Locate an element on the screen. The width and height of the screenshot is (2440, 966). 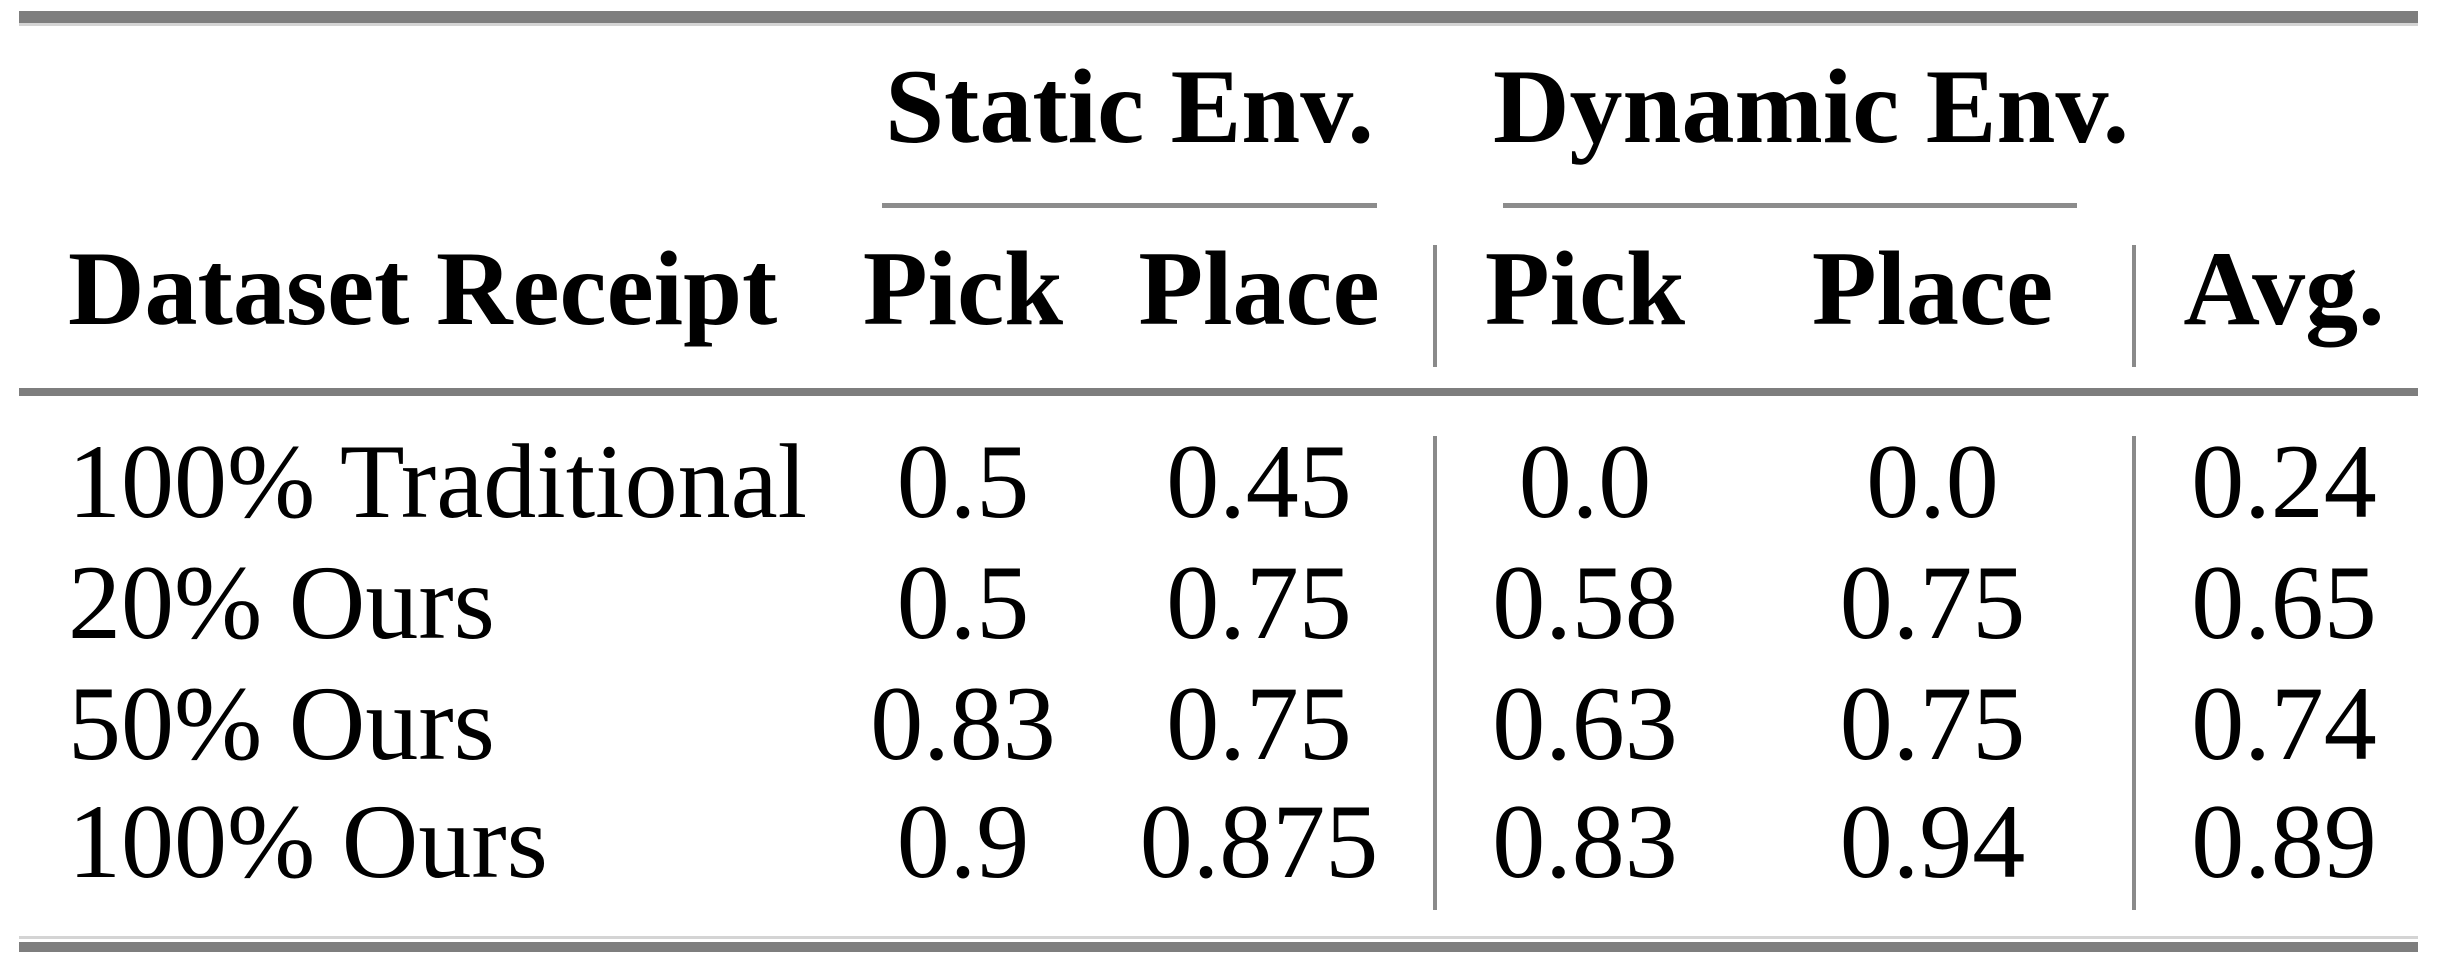
cell-dataset-label: 100% Ours is located at coordinates (308, 841).